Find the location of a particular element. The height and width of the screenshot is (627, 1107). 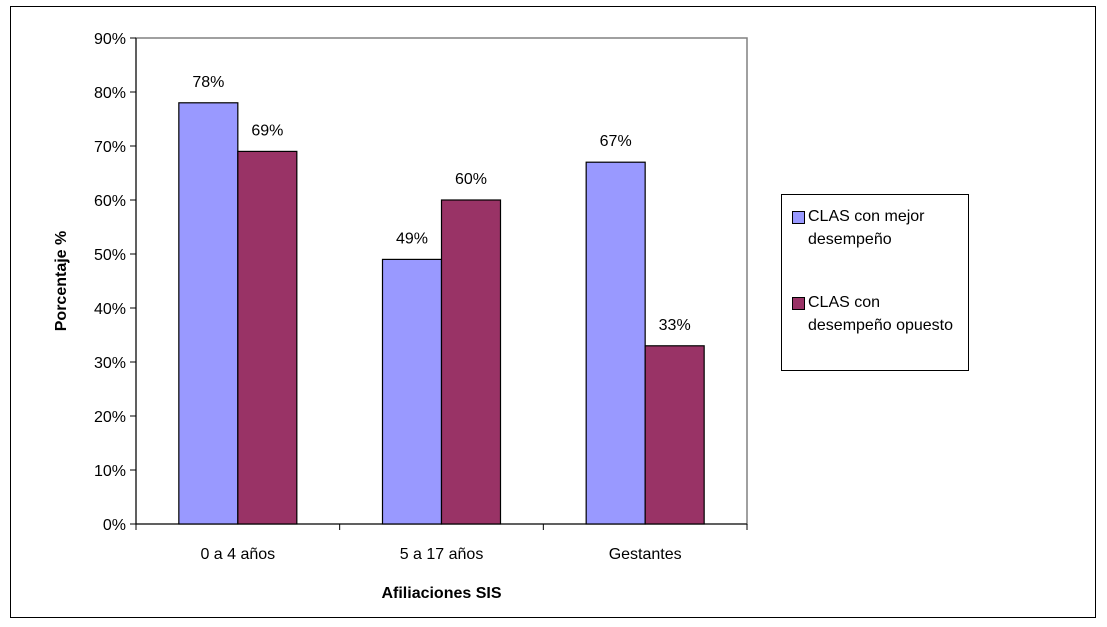

data-label-series-2: 69% is located at coordinates (267, 130).